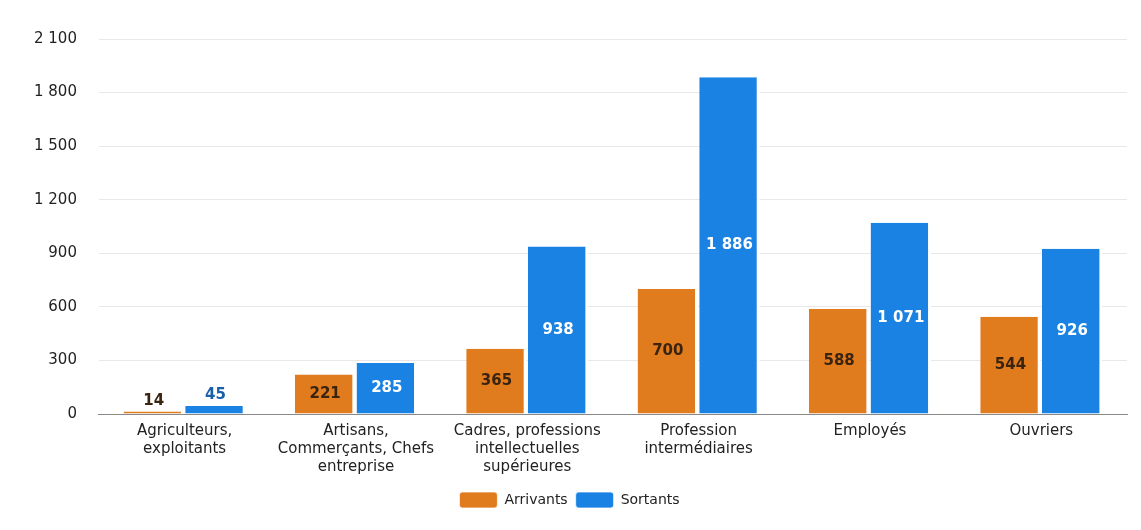 This screenshot has height=530, width=1141. I want to click on data-label: 588, so click(839, 360).